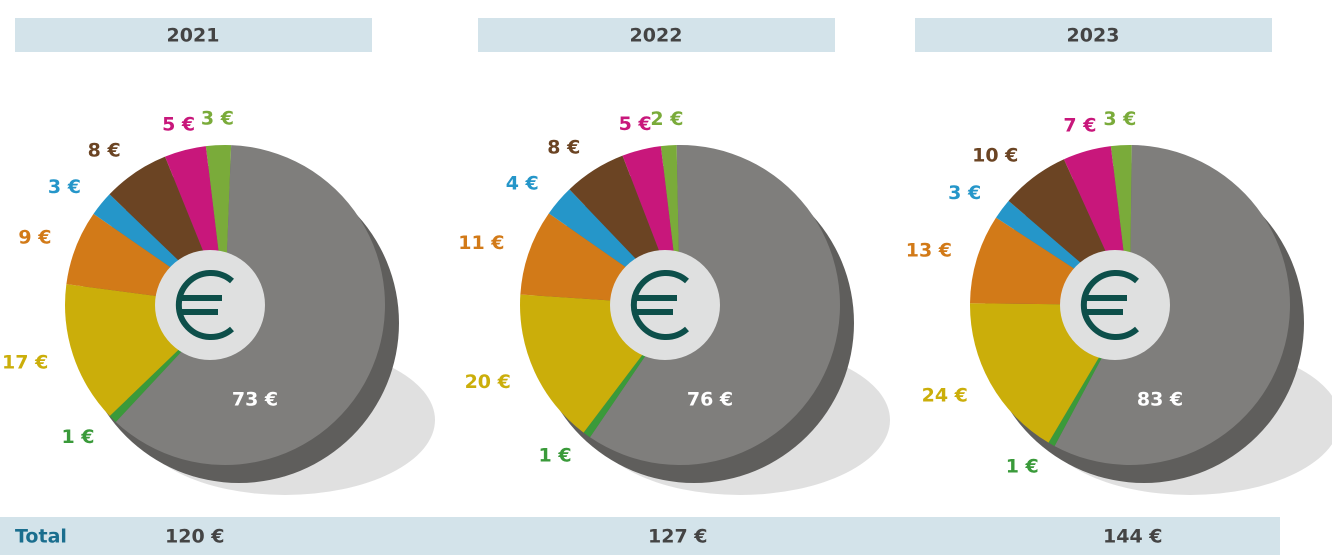 Image resolution: width=1332 pixels, height=555 pixels. I want to click on total-value: 144 €, so click(1133, 537).